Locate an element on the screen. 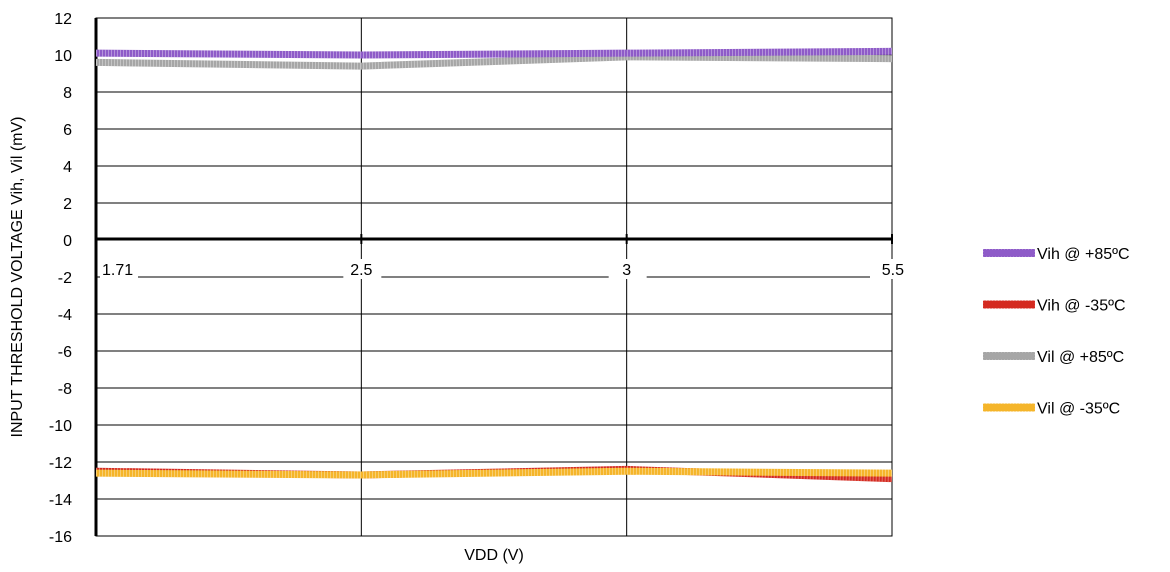  legend-label: Vil @ +85ºC is located at coordinates (1080, 357).